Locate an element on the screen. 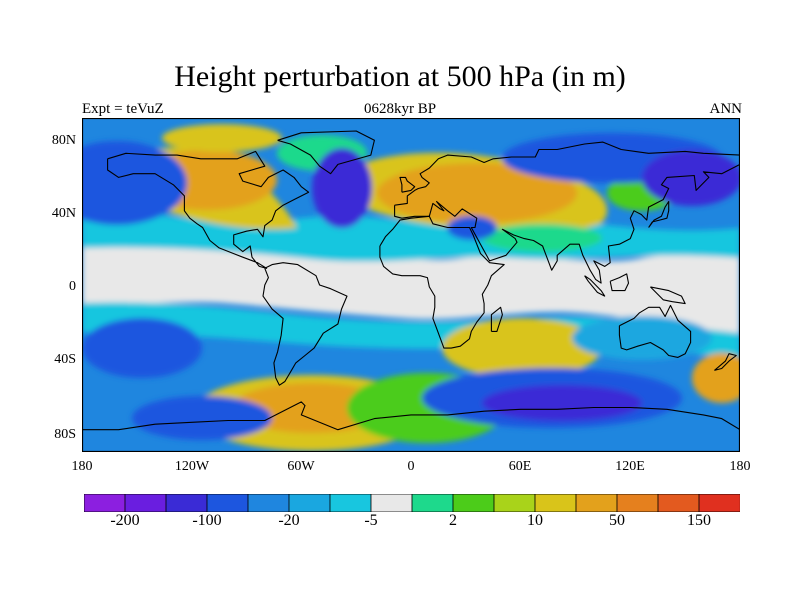 This screenshot has width=800, height=600. colorbar-label-minus-20: -20 is located at coordinates (289, 520).